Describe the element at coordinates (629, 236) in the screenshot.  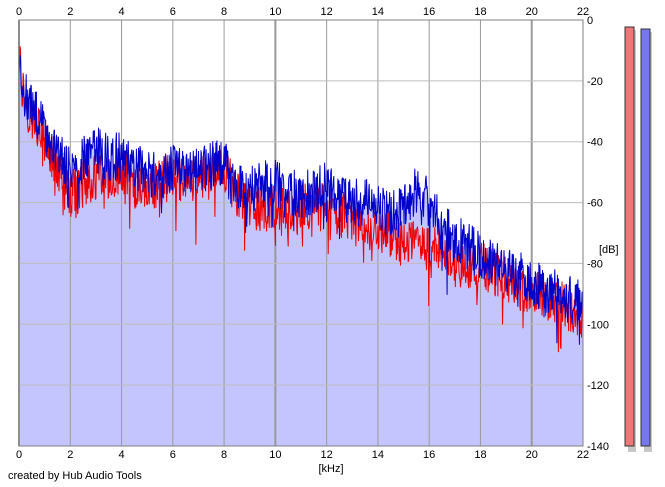
I see `left-channel-meter` at that location.